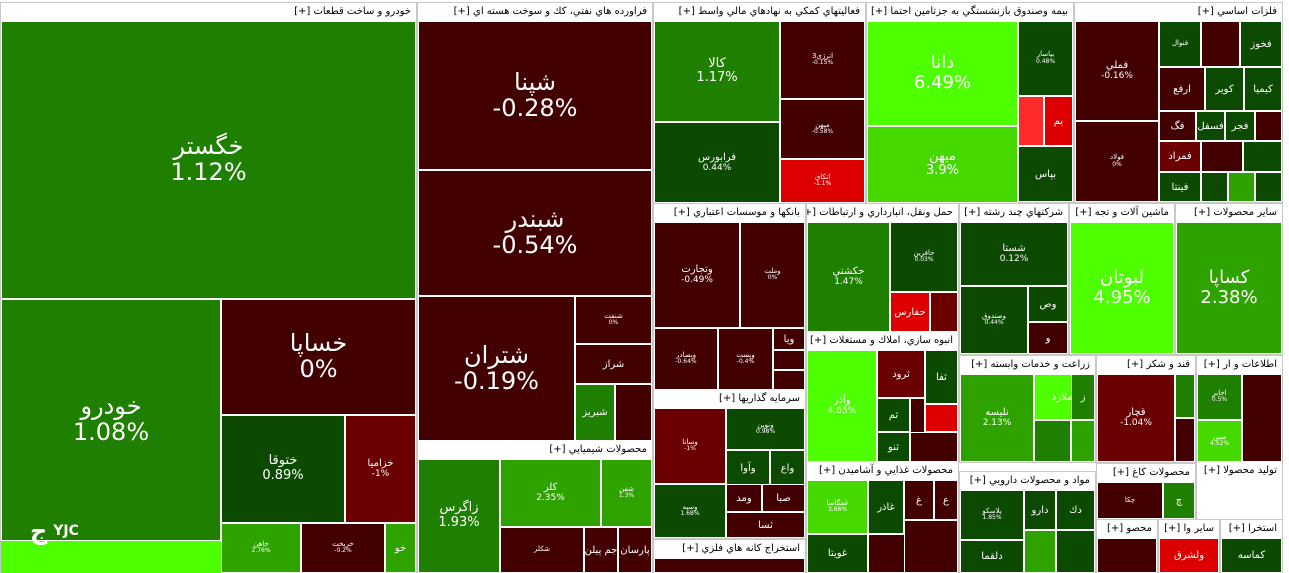 The image size is (1289, 573). What do you see at coordinates (1014, 212) in the screenshot?
I see `sector-title: شركتهاي چند رشته [+]` at bounding box center [1014, 212].